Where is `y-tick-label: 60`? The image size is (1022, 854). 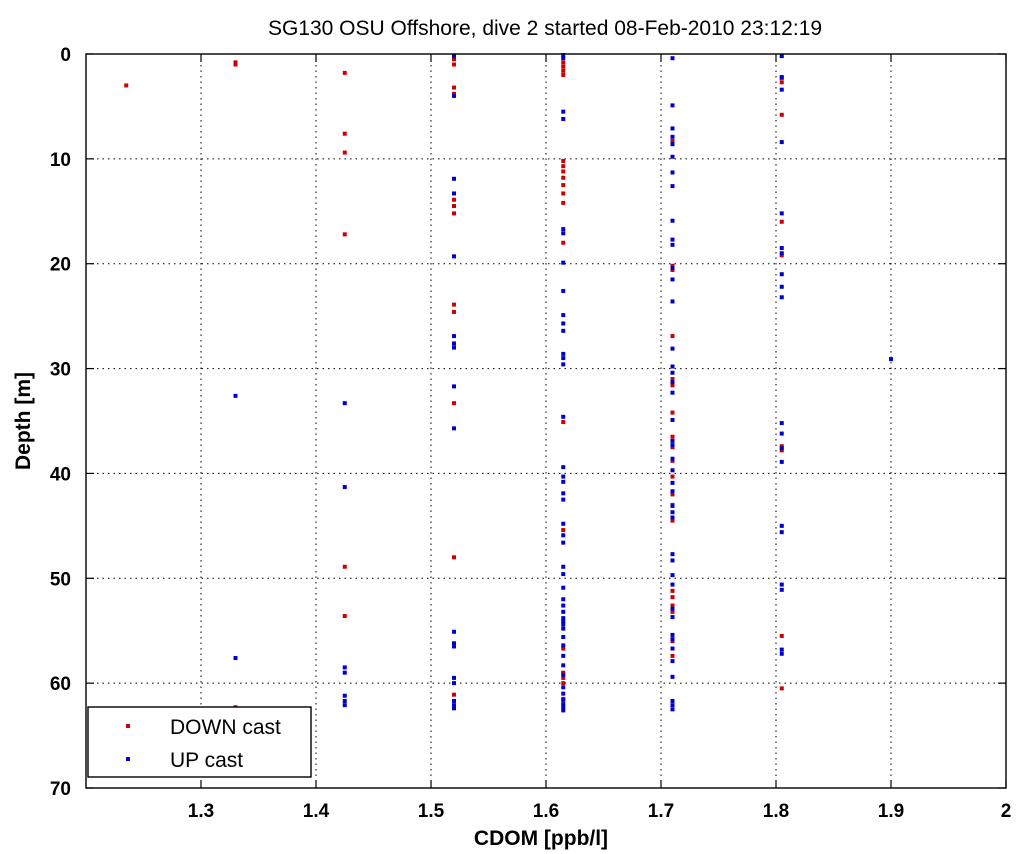 y-tick-label: 60 is located at coordinates (60, 684).